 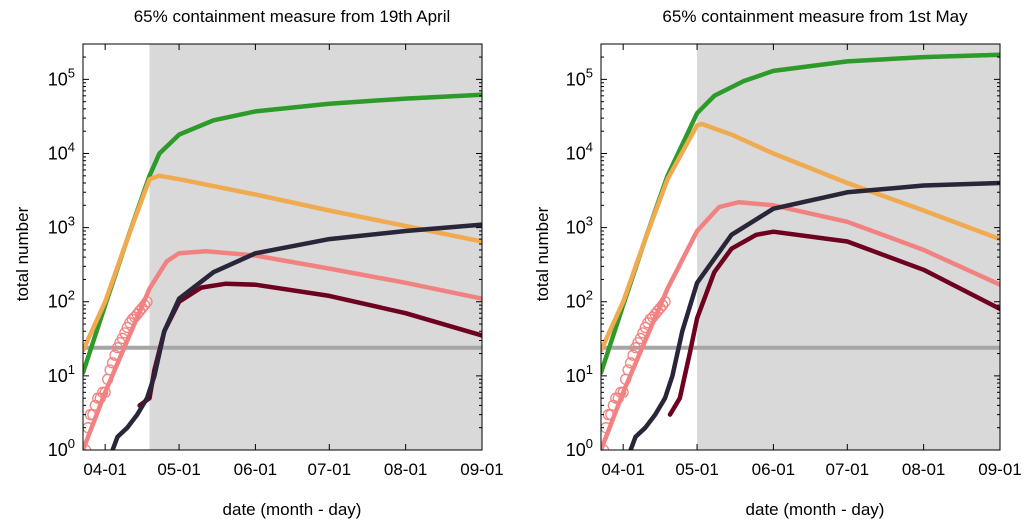 I want to click on x-tick-label-left-1: 05-01, so click(x=178, y=469).